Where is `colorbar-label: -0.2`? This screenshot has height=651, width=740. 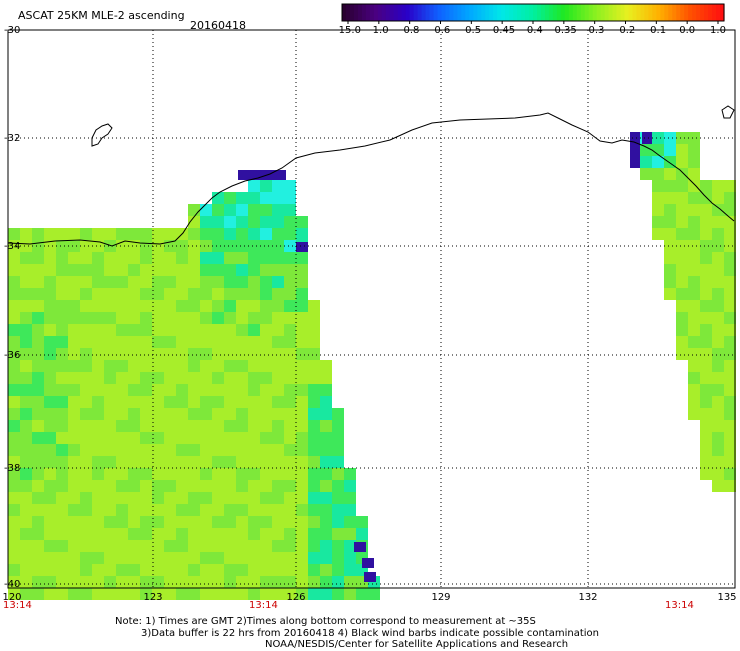 colorbar-label: -0.2 is located at coordinates (625, 30).